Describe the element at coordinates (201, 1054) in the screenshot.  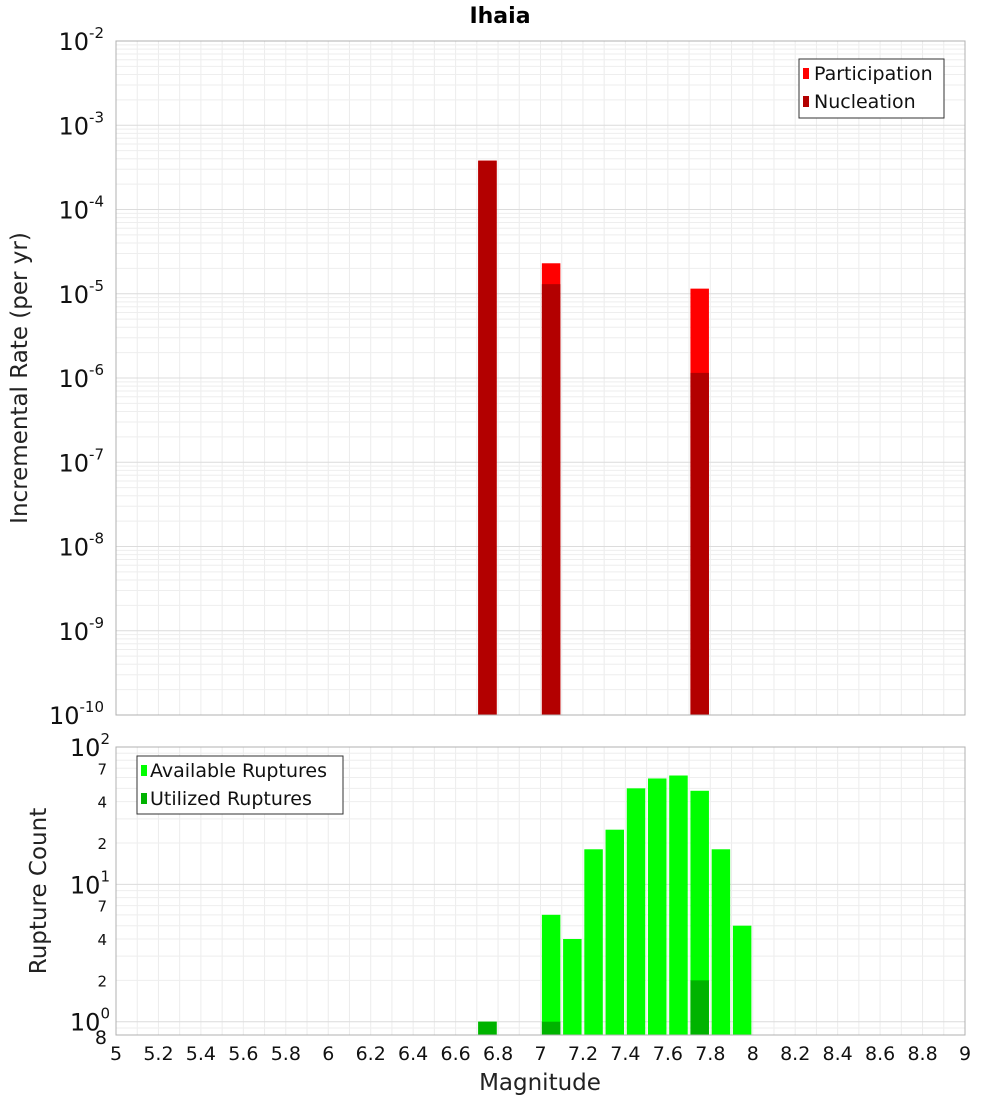
I see `x-tick-label: 5.4` at that location.